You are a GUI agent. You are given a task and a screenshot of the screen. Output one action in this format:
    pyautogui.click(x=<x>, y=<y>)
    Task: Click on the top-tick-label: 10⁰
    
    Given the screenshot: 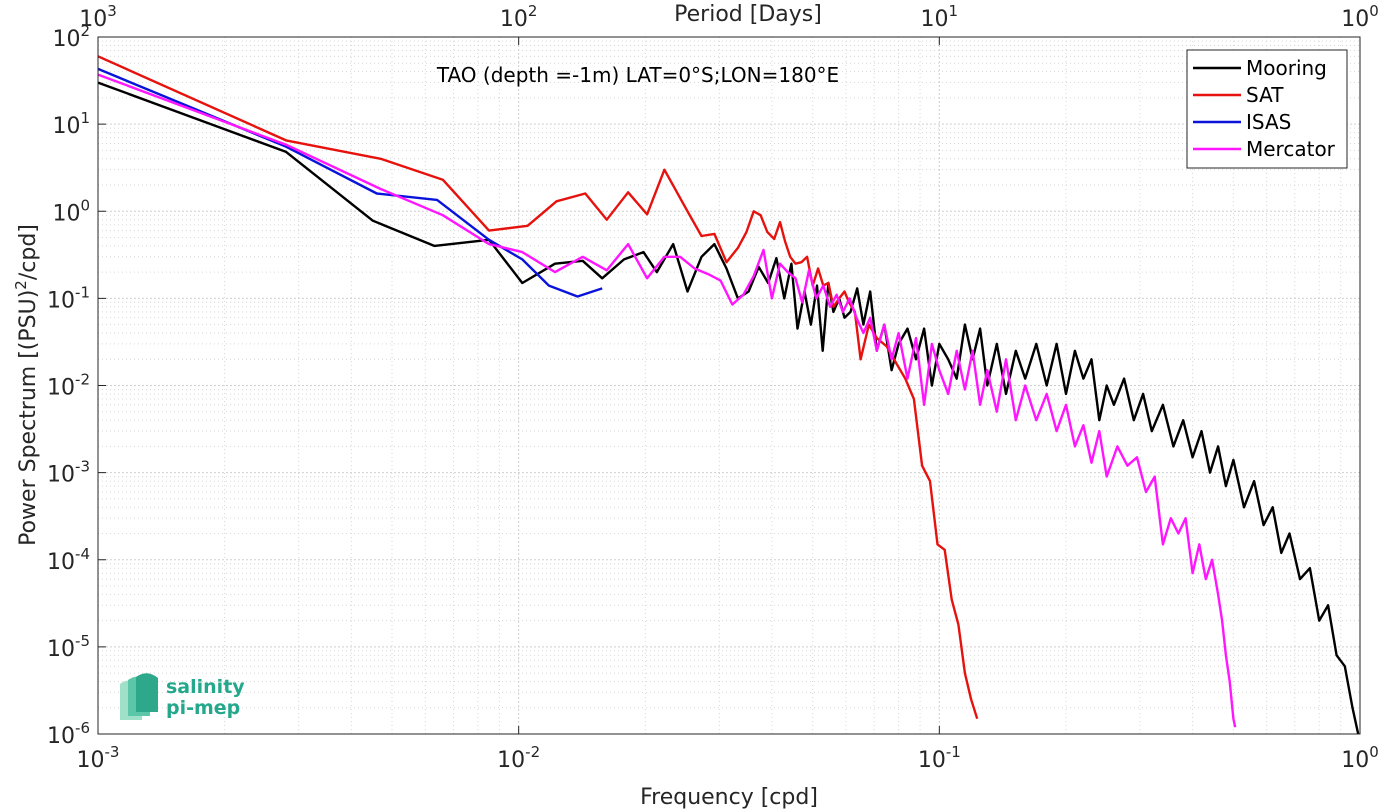 What is the action you would take?
    pyautogui.click(x=1360, y=17)
    